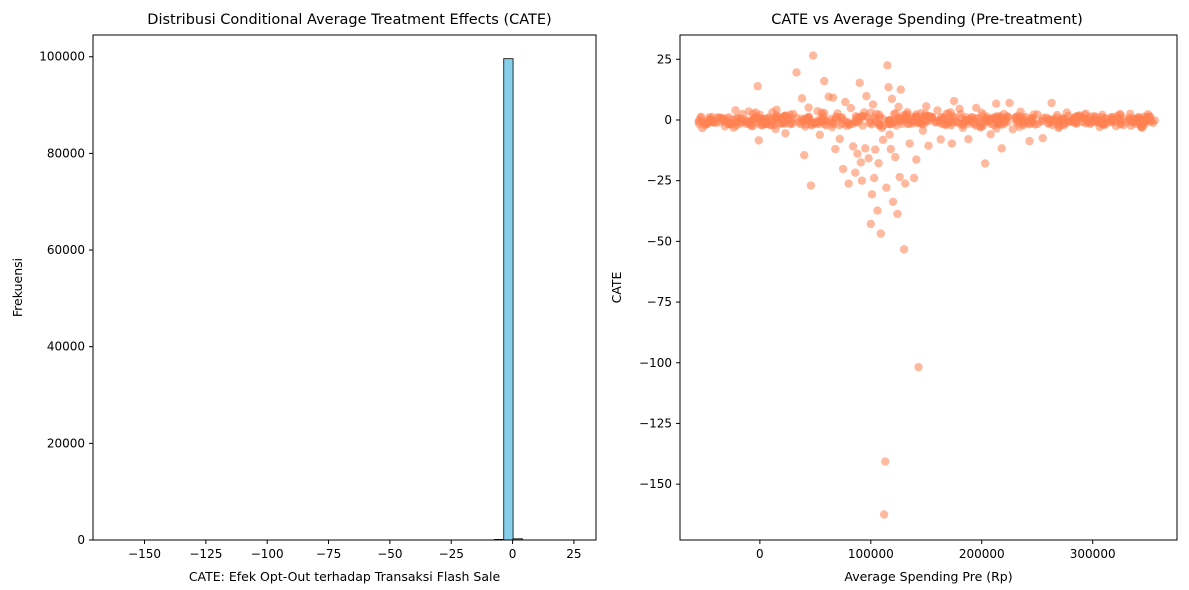 The width and height of the screenshot is (1189, 590). I want to click on histogram-y-tick-label-4: 80000, so click(66, 153).